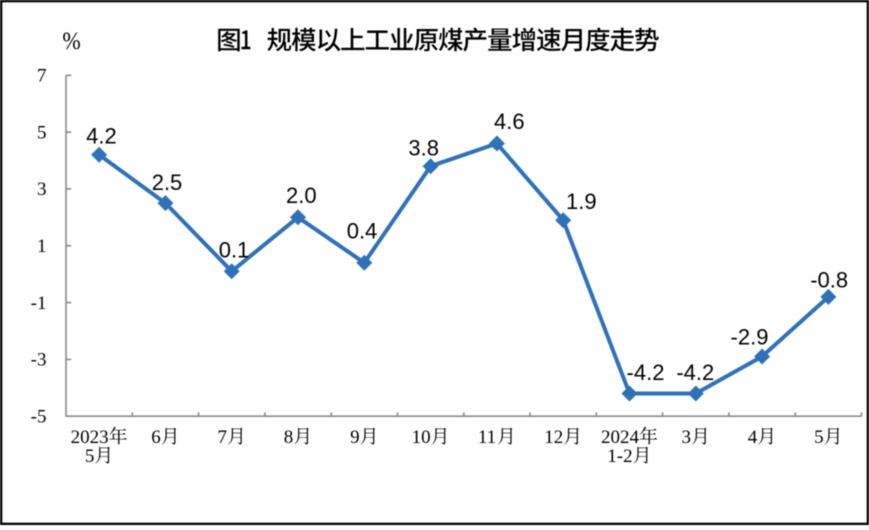 Image resolution: width=869 pixels, height=530 pixels. I want to click on svg-text: 8, so click(289, 437).